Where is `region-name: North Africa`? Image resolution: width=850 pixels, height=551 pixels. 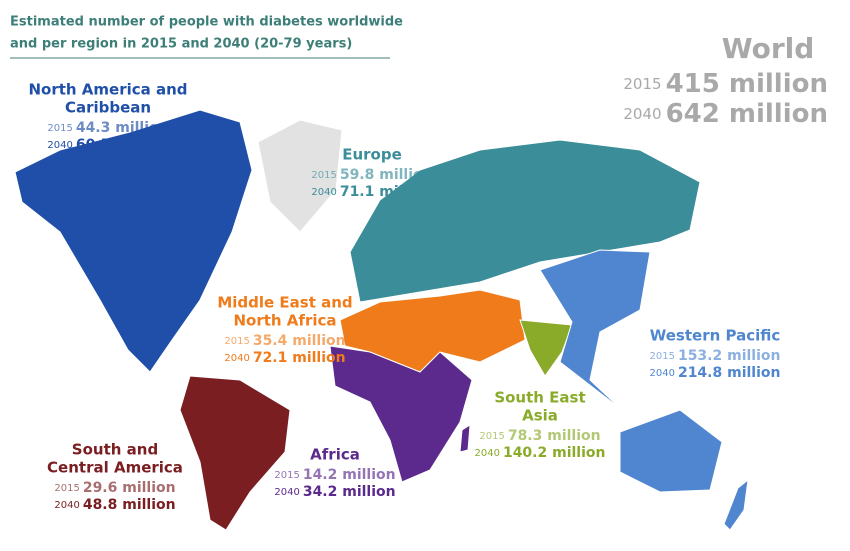 region-name: North Africa is located at coordinates (284, 321).